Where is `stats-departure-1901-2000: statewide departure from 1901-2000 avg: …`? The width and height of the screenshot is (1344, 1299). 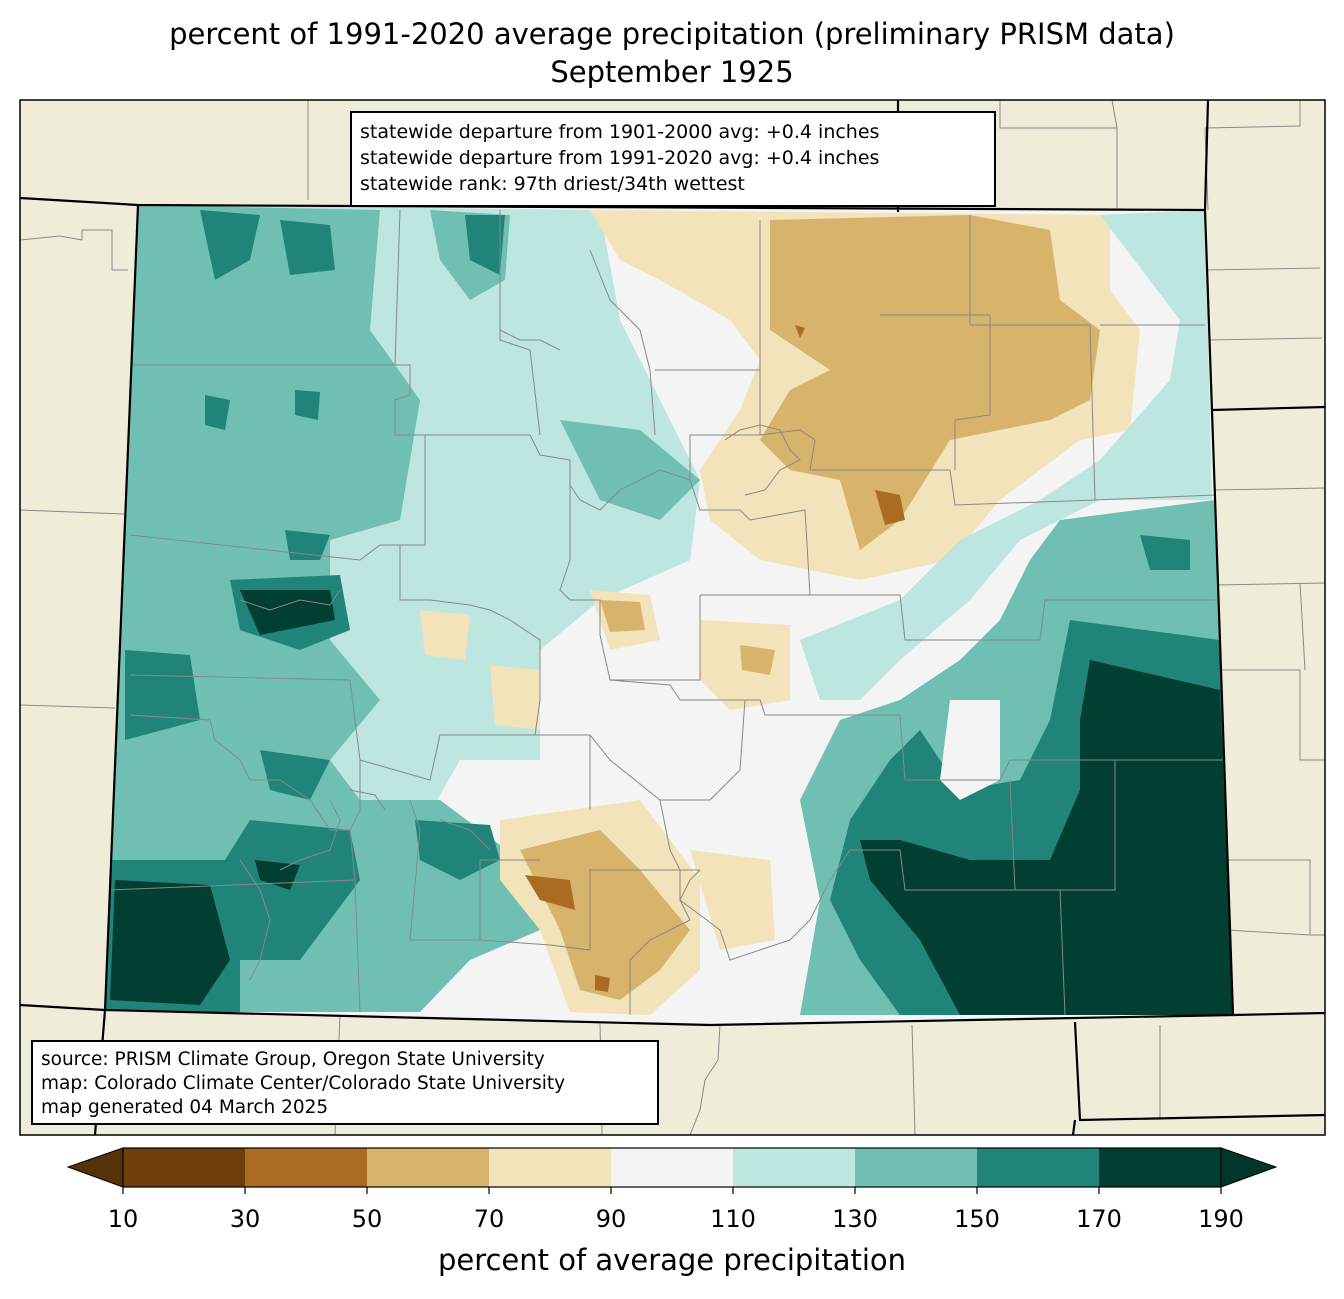 stats-departure-1901-2000: statewide departure from 1901-2000 avg: … is located at coordinates (620, 132).